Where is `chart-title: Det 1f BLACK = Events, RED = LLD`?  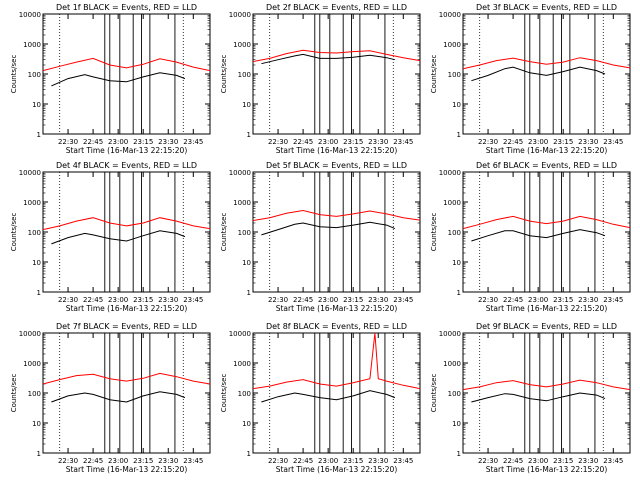
chart-title: Det 1f BLACK = Events, RED = LLD is located at coordinates (126, 7).